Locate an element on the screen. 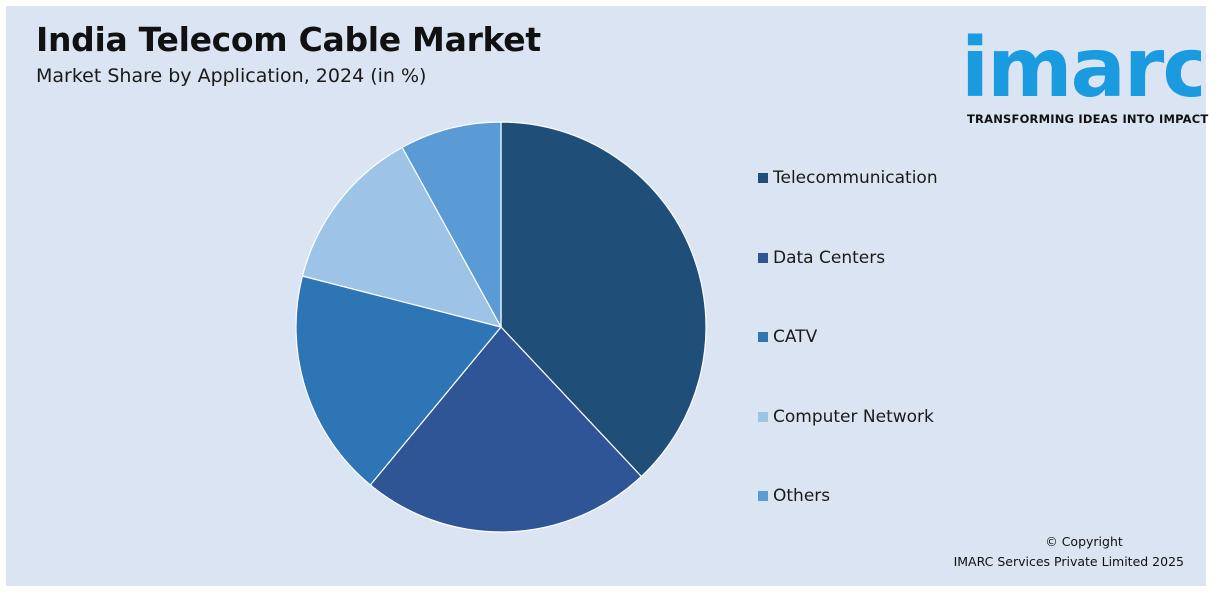  legend-item-catv: CATV is located at coordinates (787, 337).